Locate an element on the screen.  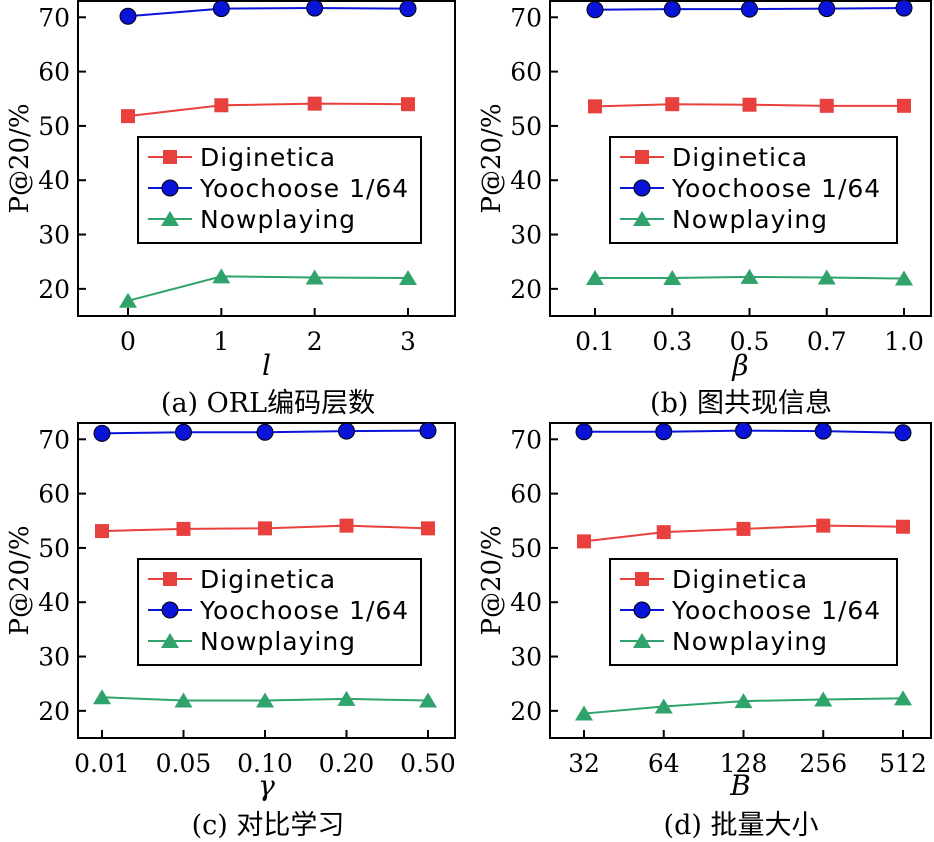
x-tick-label: 0.5 is located at coordinates (750, 341).